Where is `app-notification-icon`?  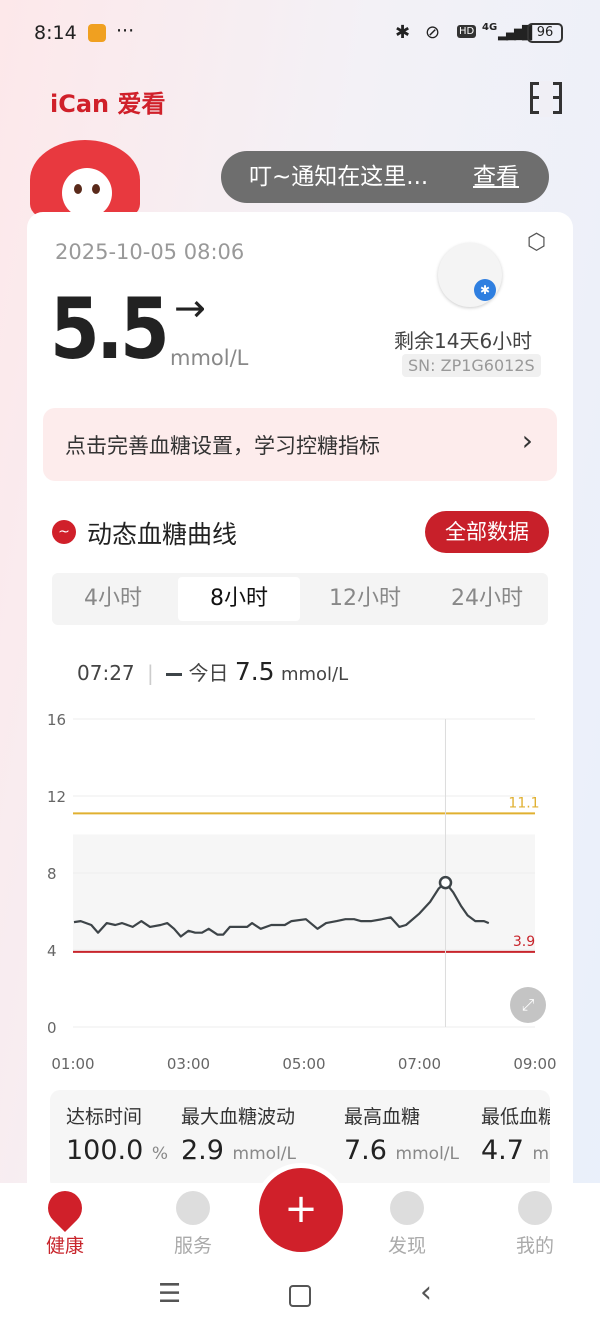 app-notification-icon is located at coordinates (97, 33).